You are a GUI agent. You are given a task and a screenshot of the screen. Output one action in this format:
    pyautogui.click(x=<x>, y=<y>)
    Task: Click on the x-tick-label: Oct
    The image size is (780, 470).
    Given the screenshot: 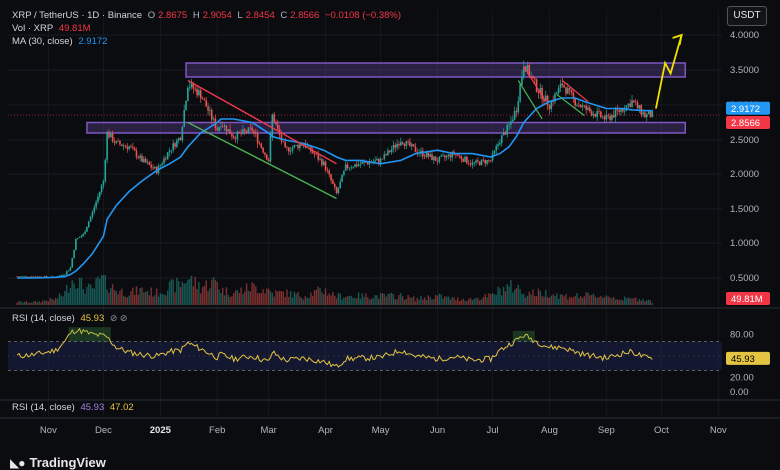 What is the action you would take?
    pyautogui.click(x=661, y=430)
    